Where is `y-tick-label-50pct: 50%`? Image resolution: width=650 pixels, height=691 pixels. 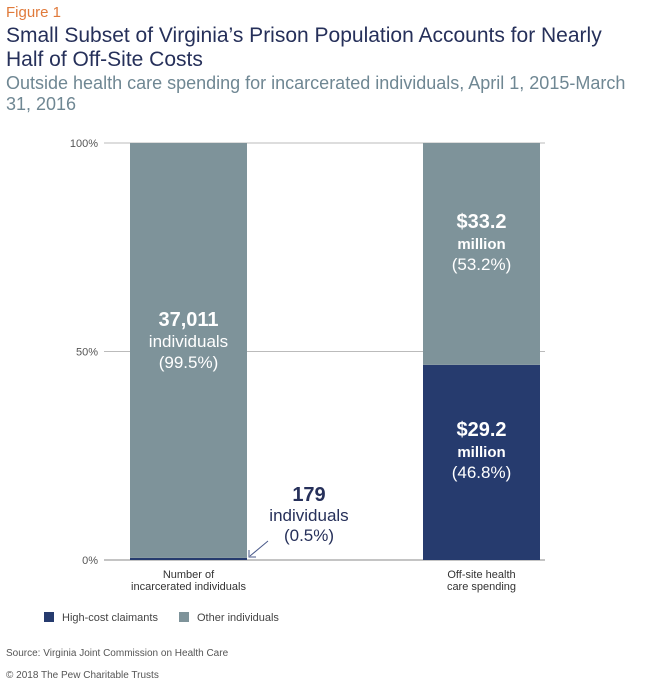
y-tick-label-50pct: 50% is located at coordinates (87, 353).